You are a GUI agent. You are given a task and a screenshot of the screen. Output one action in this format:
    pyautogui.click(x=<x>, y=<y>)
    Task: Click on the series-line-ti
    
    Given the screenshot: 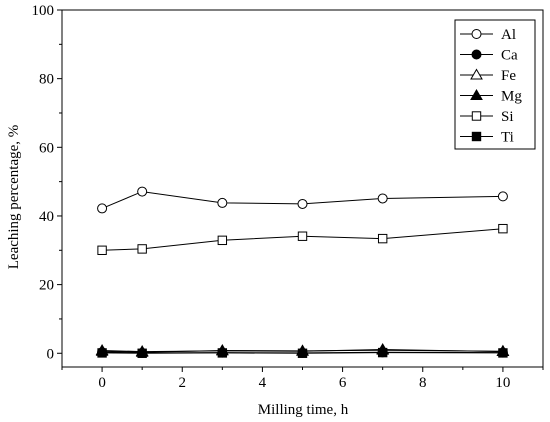 What is the action you would take?
    pyautogui.click(x=302, y=353)
    